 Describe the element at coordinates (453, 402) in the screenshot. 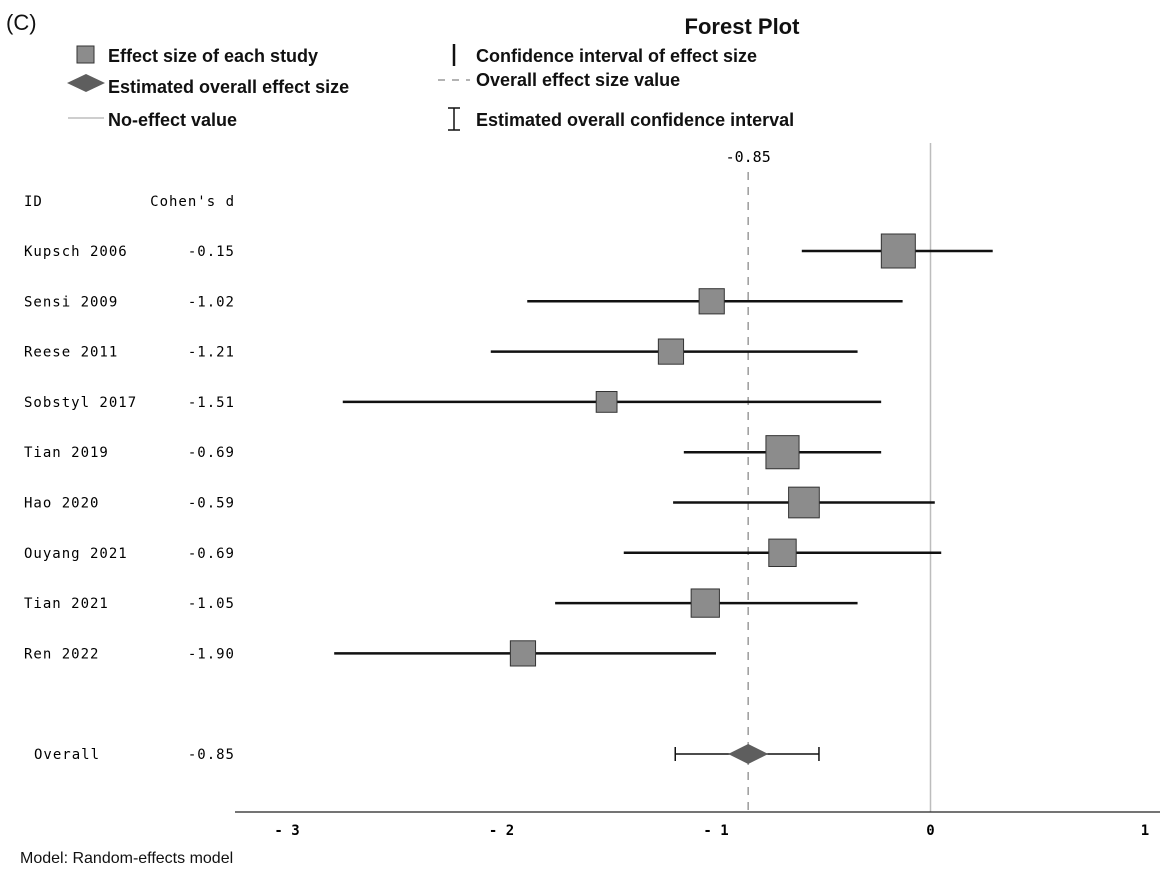

I see `study-row: Sobstyl 2017 -1.51` at that location.